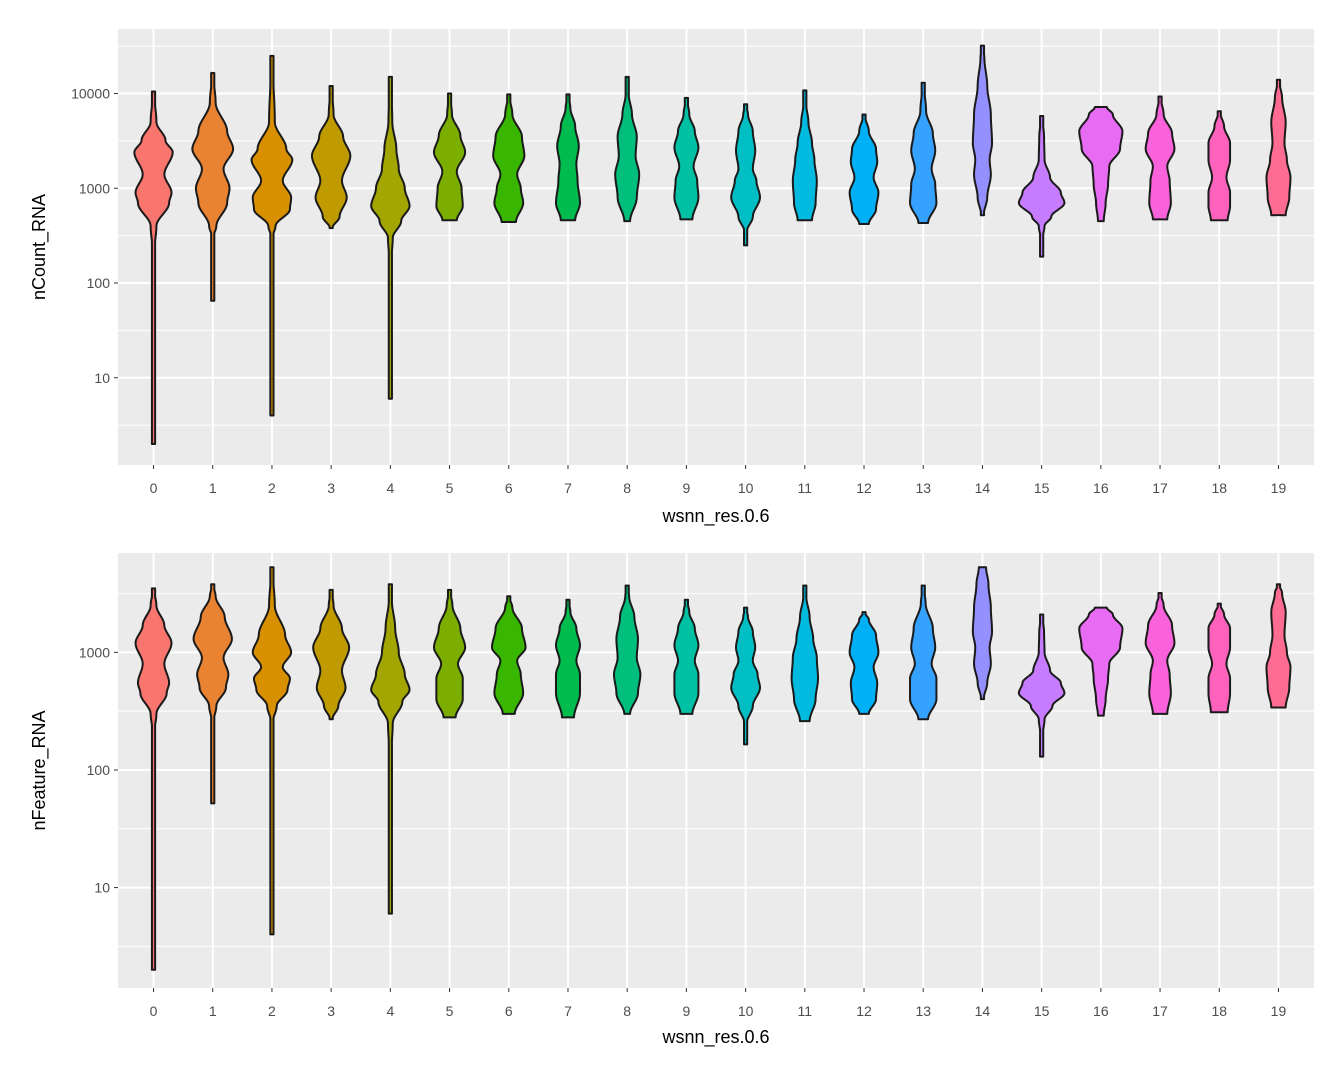 The height and width of the screenshot is (1075, 1344). Describe the element at coordinates (90, 94) in the screenshot. I see `y-tick-label: 10000` at that location.